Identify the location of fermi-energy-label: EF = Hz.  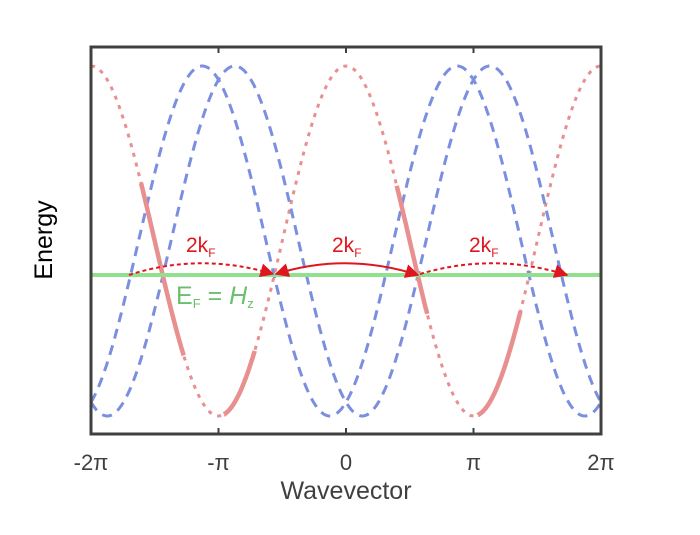
(215, 296).